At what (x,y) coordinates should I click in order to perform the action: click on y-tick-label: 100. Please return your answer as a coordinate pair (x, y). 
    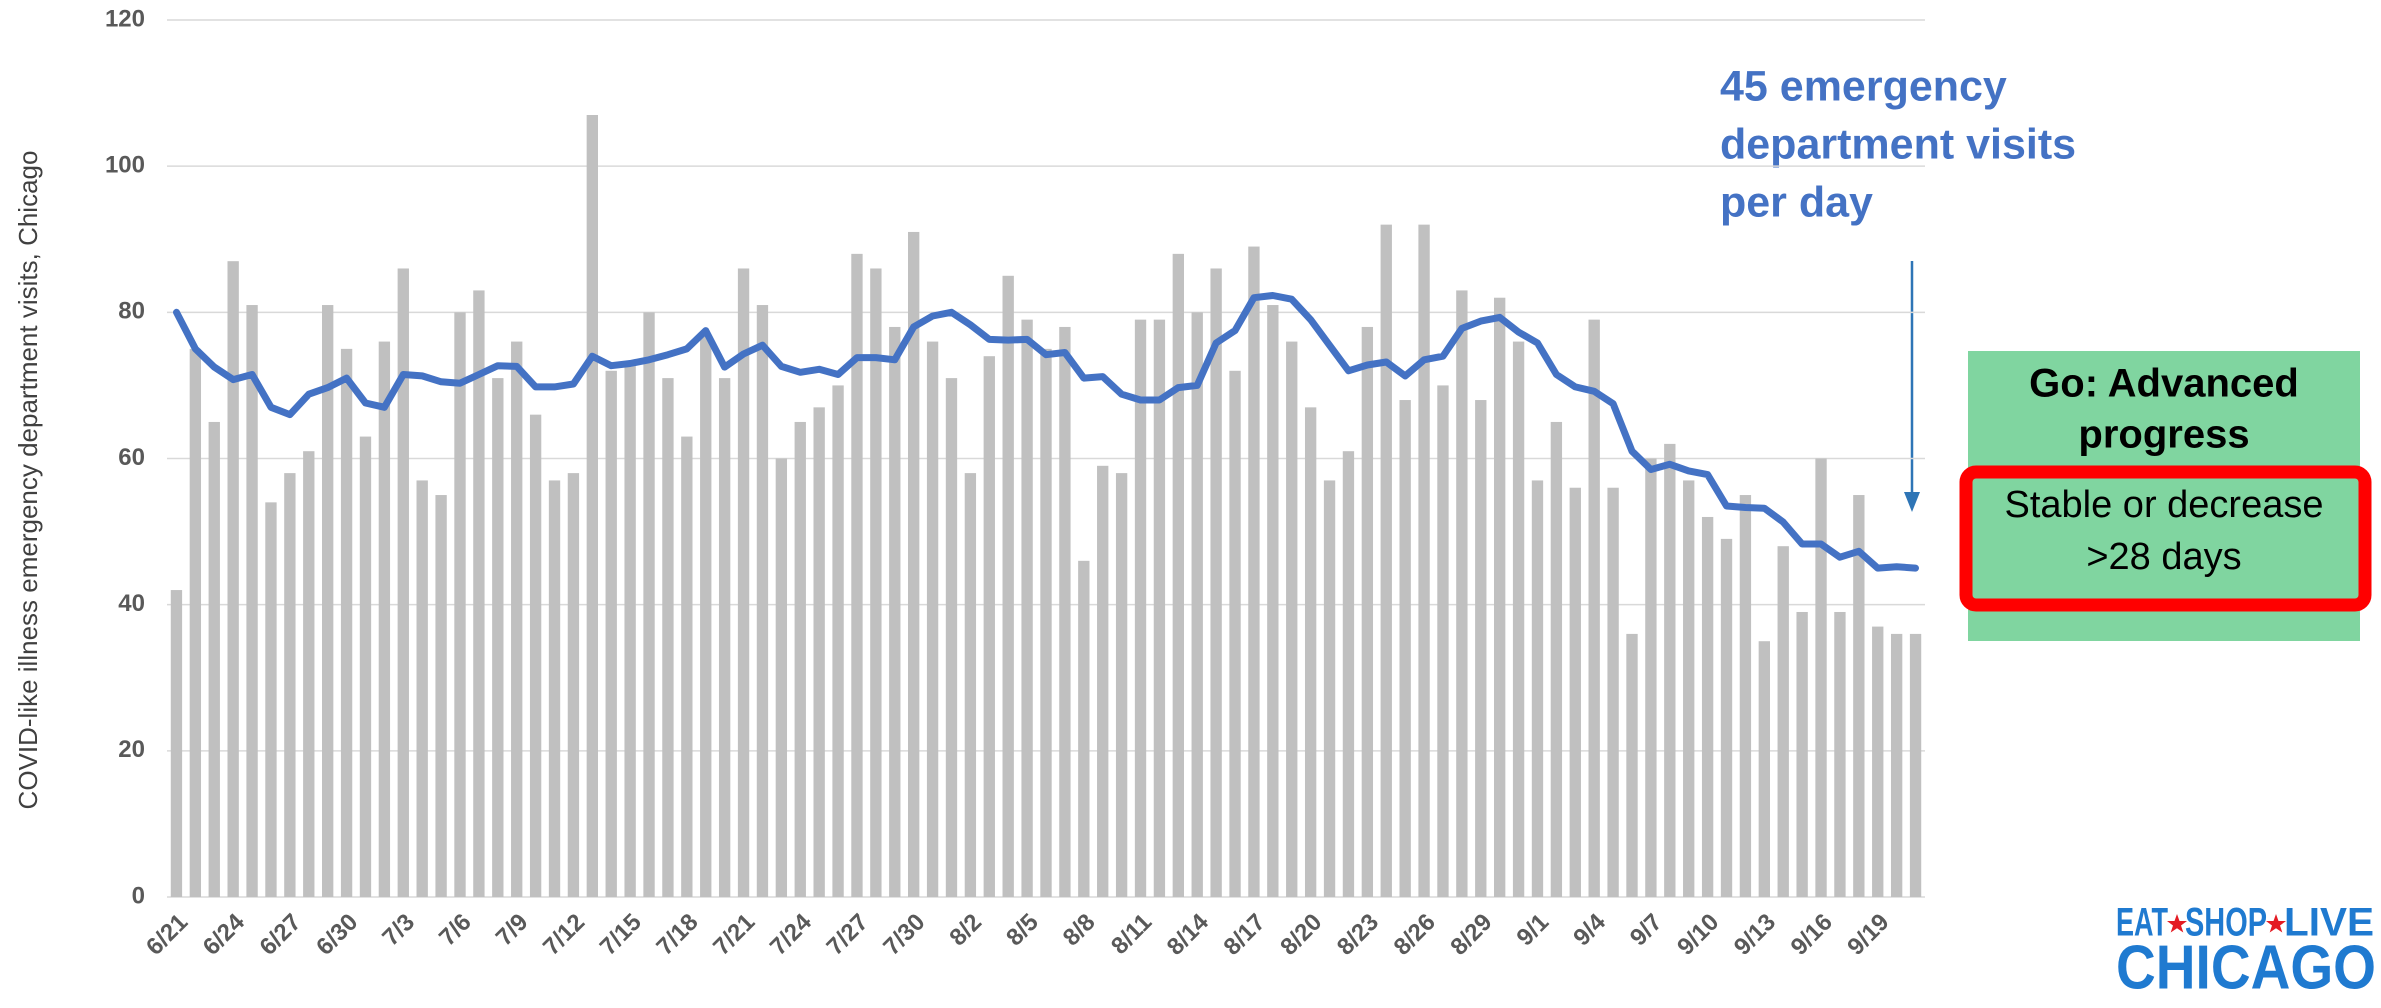
    Looking at the image, I should click on (125, 165).